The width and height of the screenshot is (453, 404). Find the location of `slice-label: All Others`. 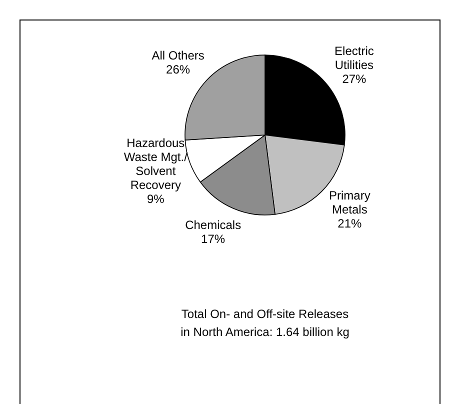

slice-label: All Others is located at coordinates (178, 55).